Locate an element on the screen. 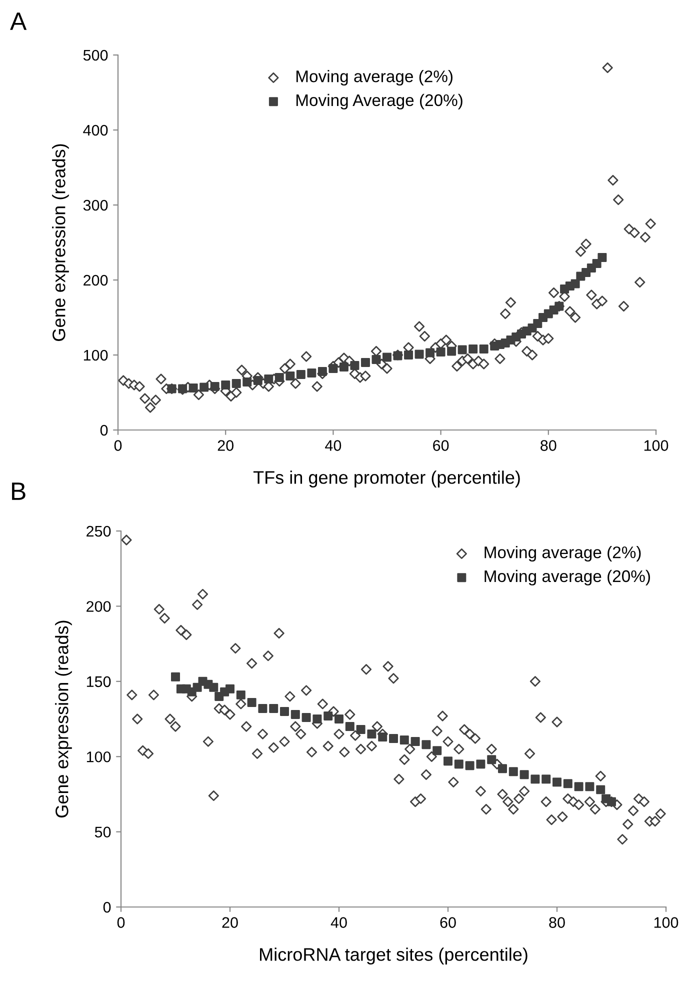 This screenshot has height=982, width=683. text: B is located at coordinates (19, 491).